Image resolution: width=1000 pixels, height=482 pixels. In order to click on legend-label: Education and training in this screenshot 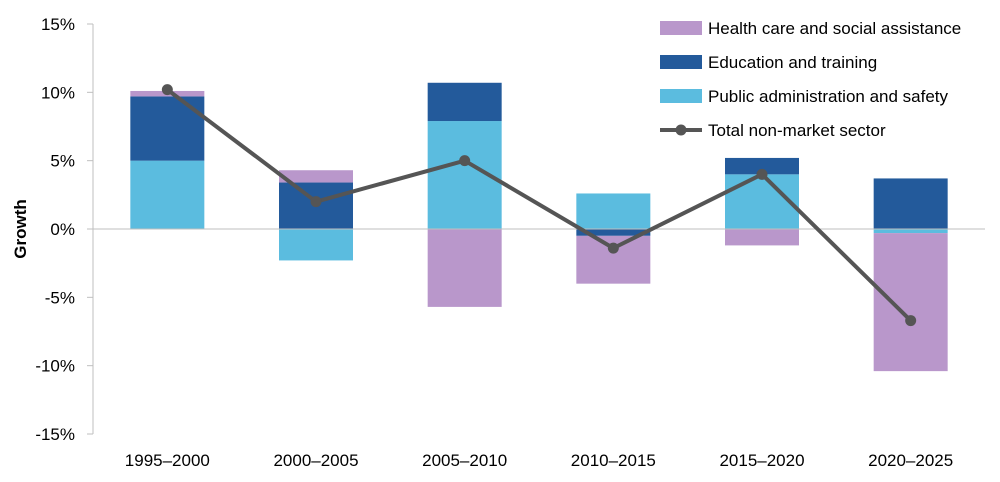, I will do `click(792, 62)`.